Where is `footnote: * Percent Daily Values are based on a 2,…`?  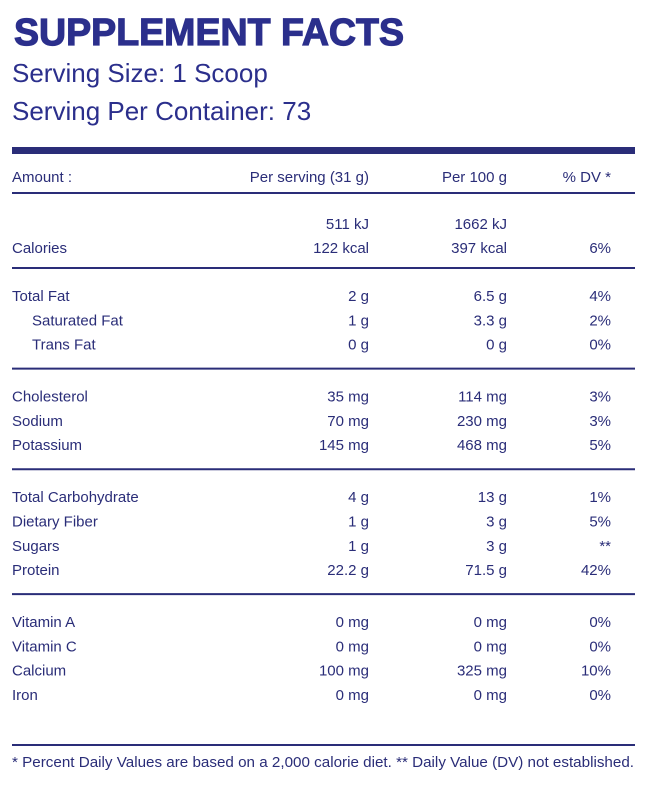 footnote: * Percent Daily Values are based on a 2,… is located at coordinates (323, 762).